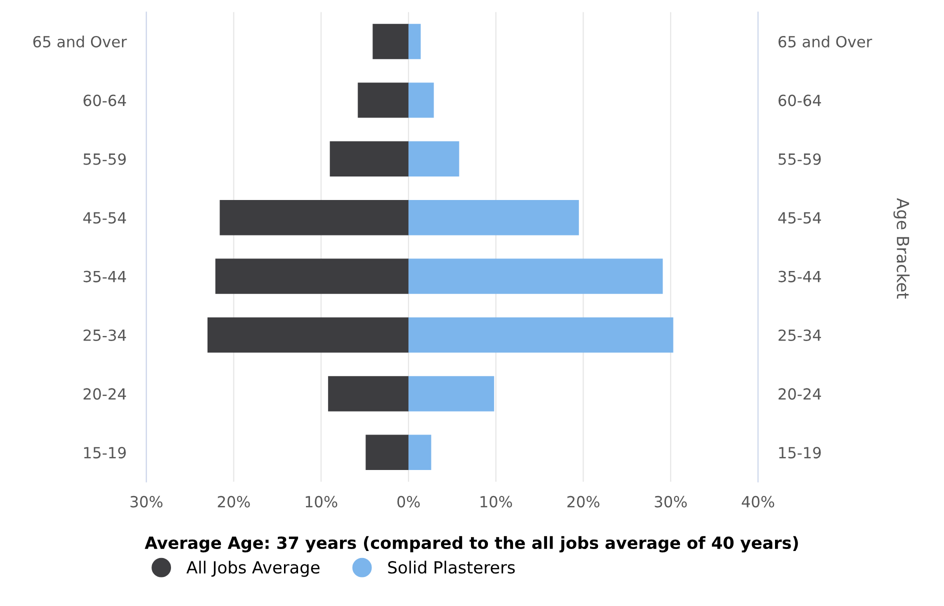 This screenshot has height=606, width=944. What do you see at coordinates (800, 276) in the screenshot?
I see `category-label: 35-44` at bounding box center [800, 276].